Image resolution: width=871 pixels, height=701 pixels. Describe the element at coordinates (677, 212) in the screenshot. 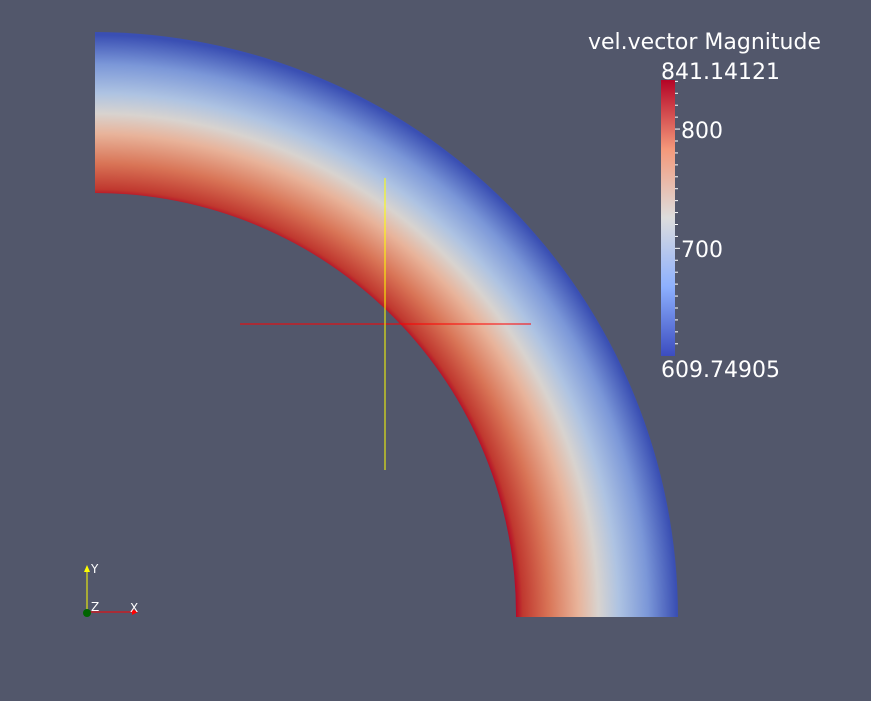

I see `colorbar-ticks` at that location.